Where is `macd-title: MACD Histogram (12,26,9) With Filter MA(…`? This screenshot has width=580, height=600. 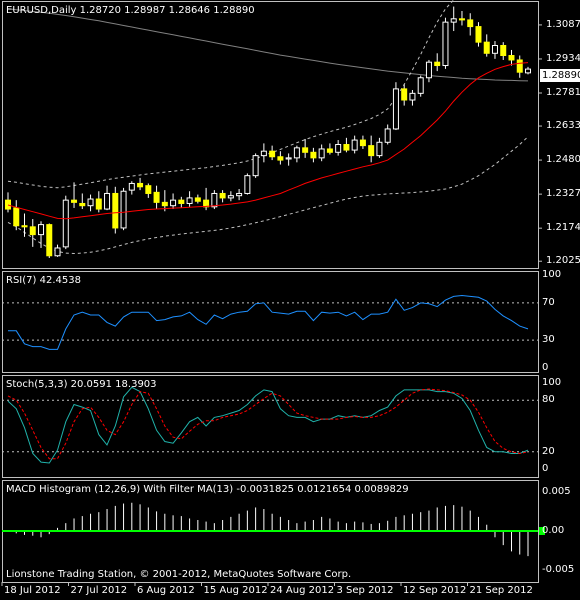 macd-title: MACD Histogram (12,26,9) With Filter MA(… is located at coordinates (207, 489).